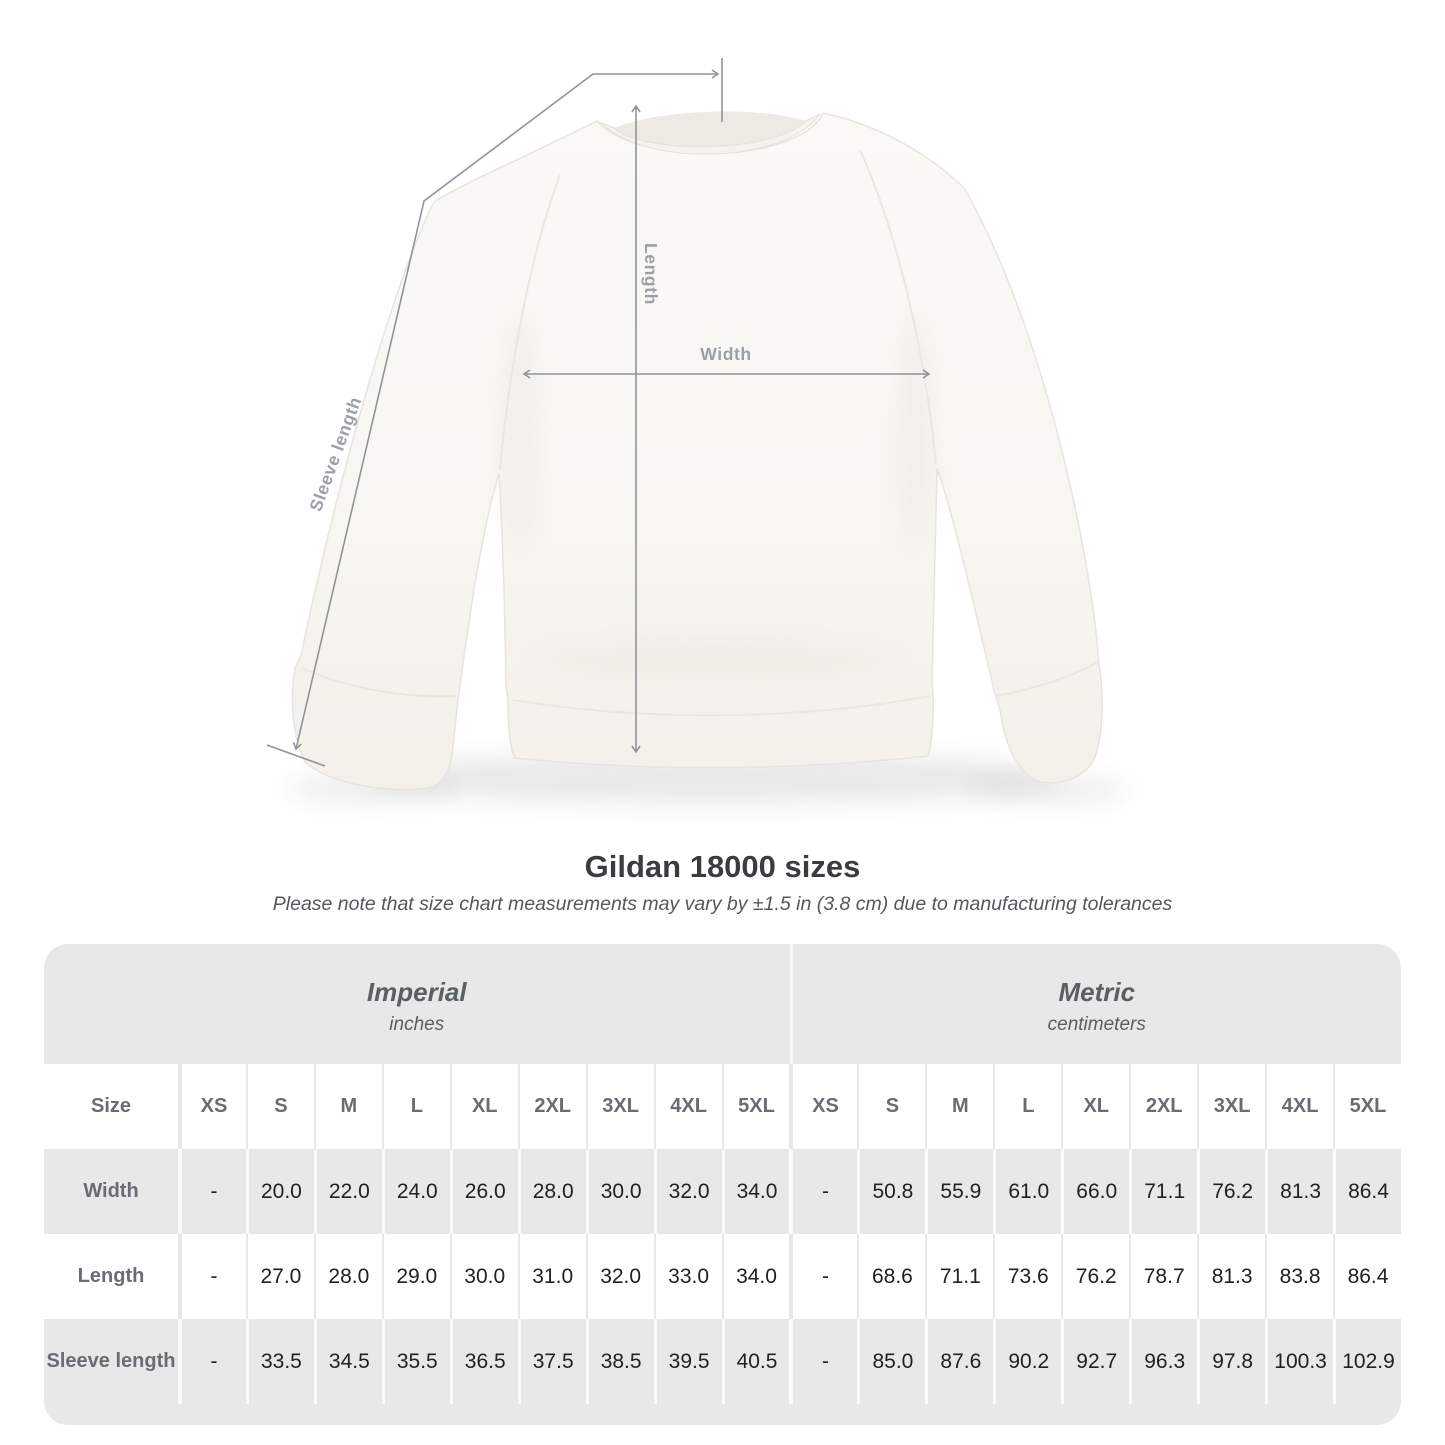 The height and width of the screenshot is (1445, 1445). I want to click on sleeve-value-cell: 33.5, so click(279, 1361).